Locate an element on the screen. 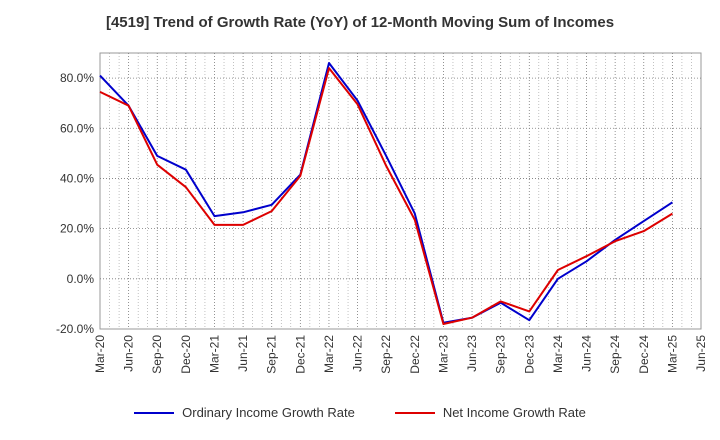 Image resolution: width=720 pixels, height=440 pixels. x-tick-label: Jun-22 is located at coordinates (358, 353).